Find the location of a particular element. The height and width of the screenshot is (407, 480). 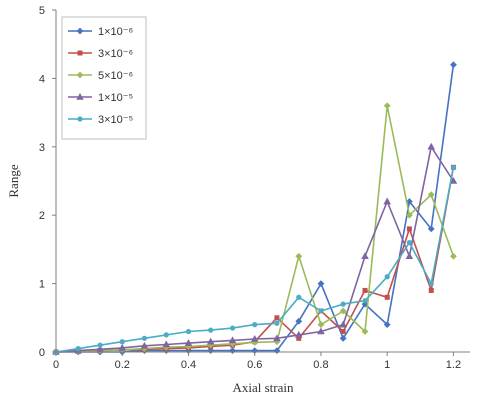

legend-label: 1×10⁻⁶ is located at coordinates (115, 32).